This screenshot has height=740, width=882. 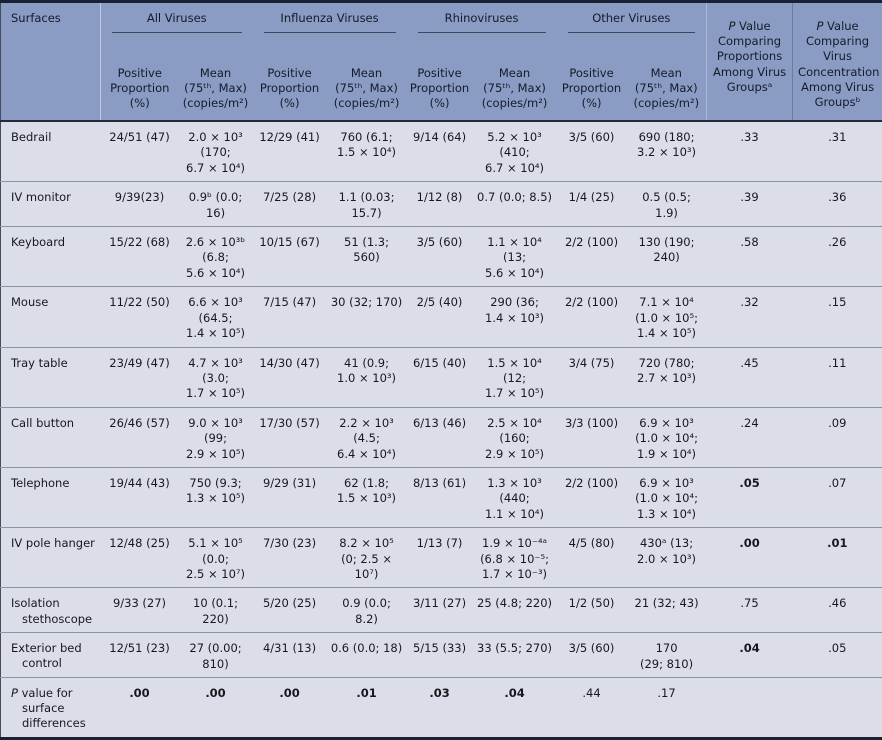 I want to click on p-value-proportions-cell: .58, so click(x=750, y=257).